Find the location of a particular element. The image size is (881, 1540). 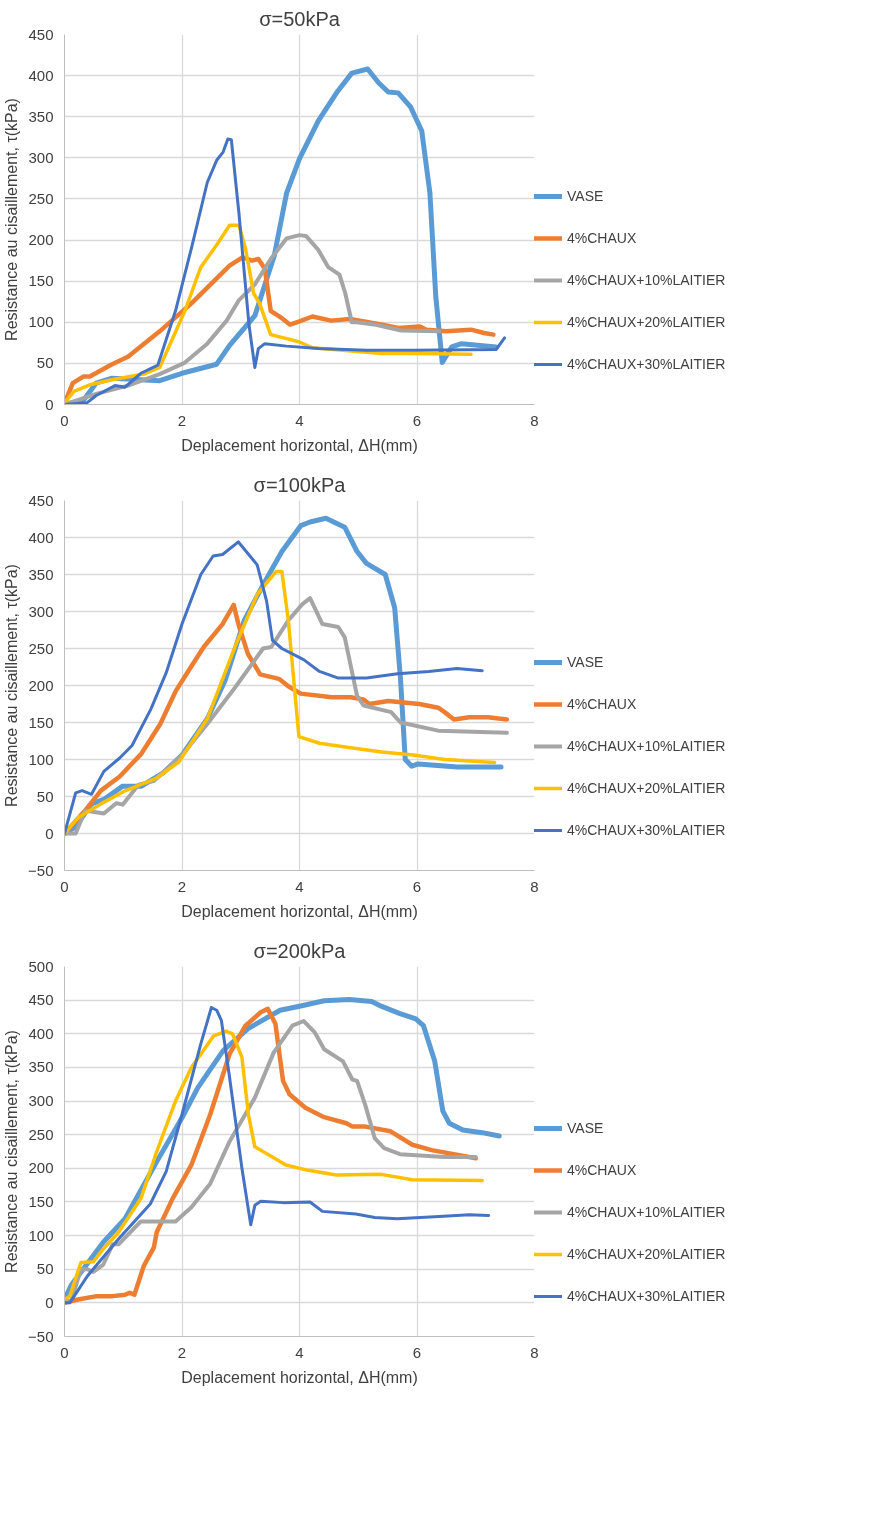

y-tick-label: 500 is located at coordinates (41, 966).